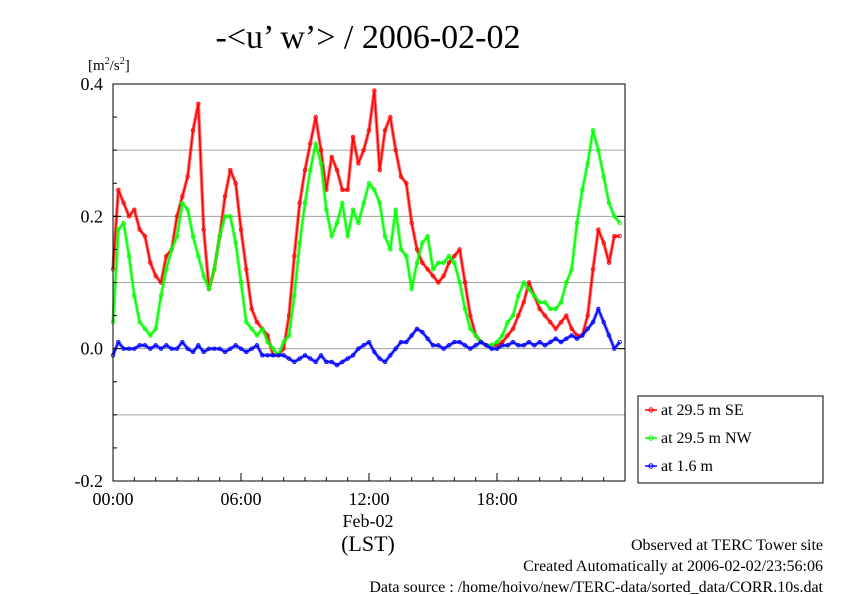 The width and height of the screenshot is (842, 595). Describe the element at coordinates (687, 466) in the screenshot. I see `legend-label: at 1.6 m` at that location.